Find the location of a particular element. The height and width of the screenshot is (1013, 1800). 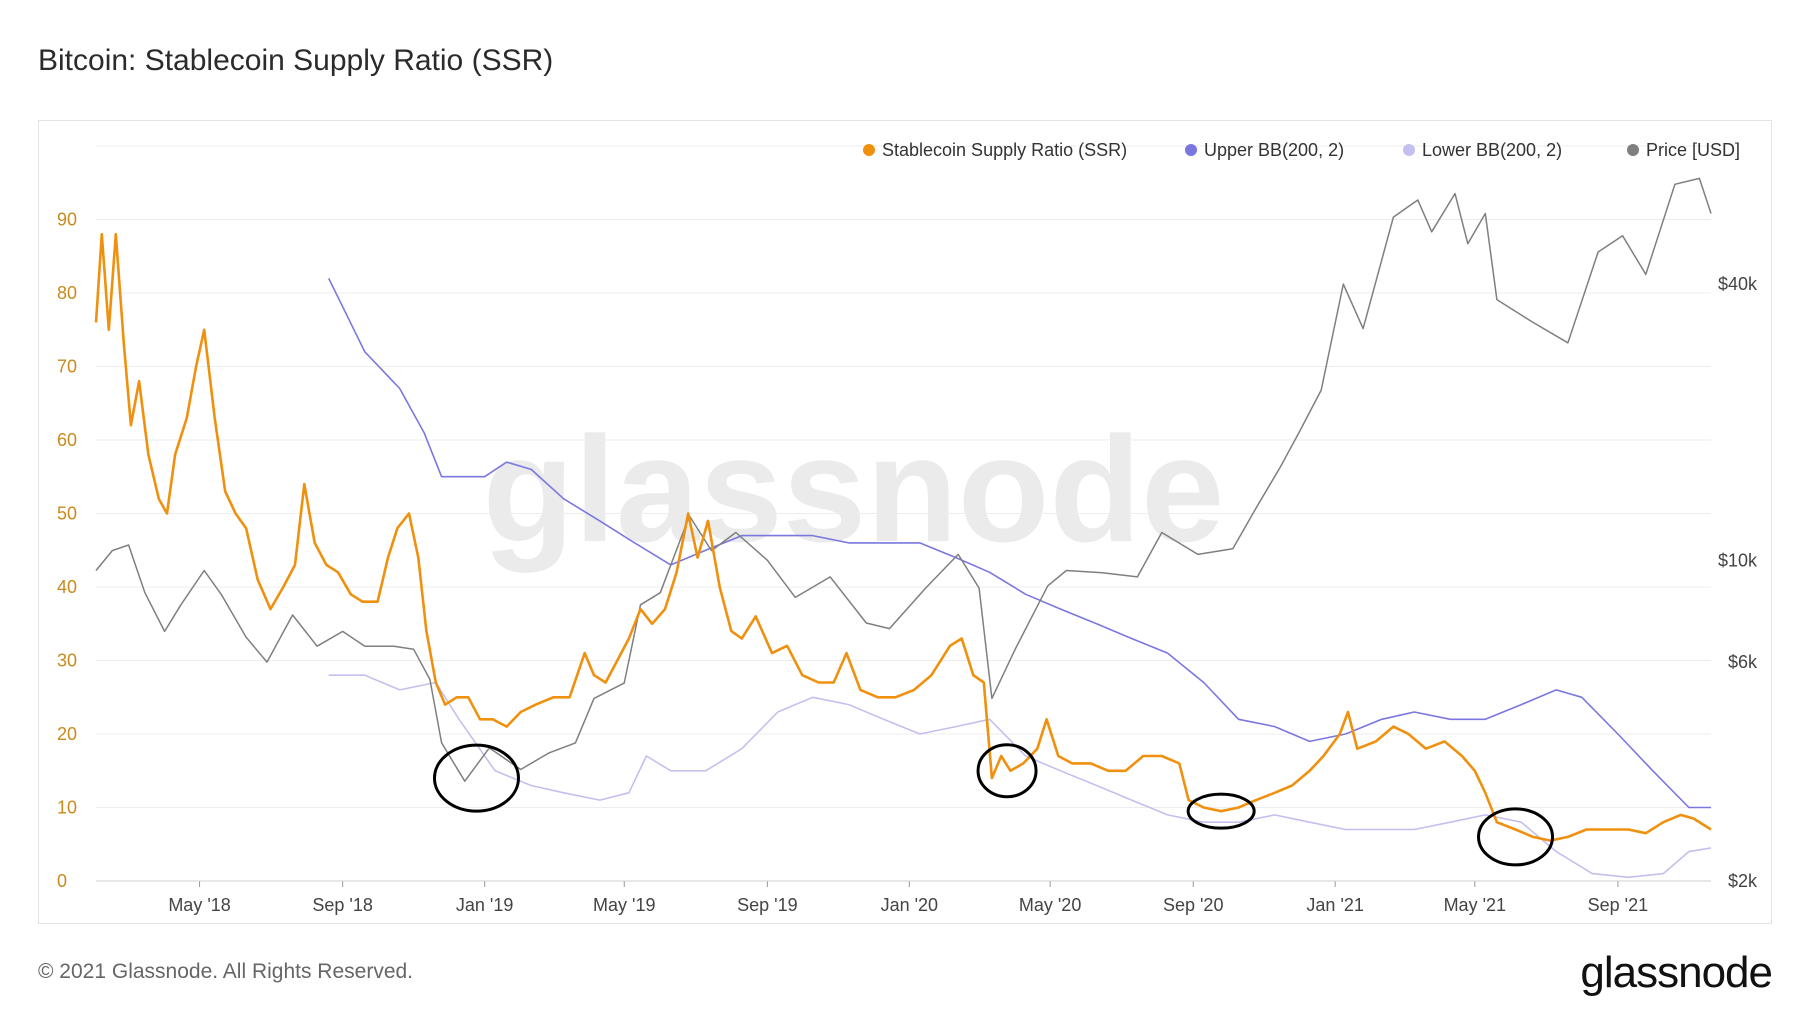

x-tick-label: May '20 is located at coordinates (1050, 905).